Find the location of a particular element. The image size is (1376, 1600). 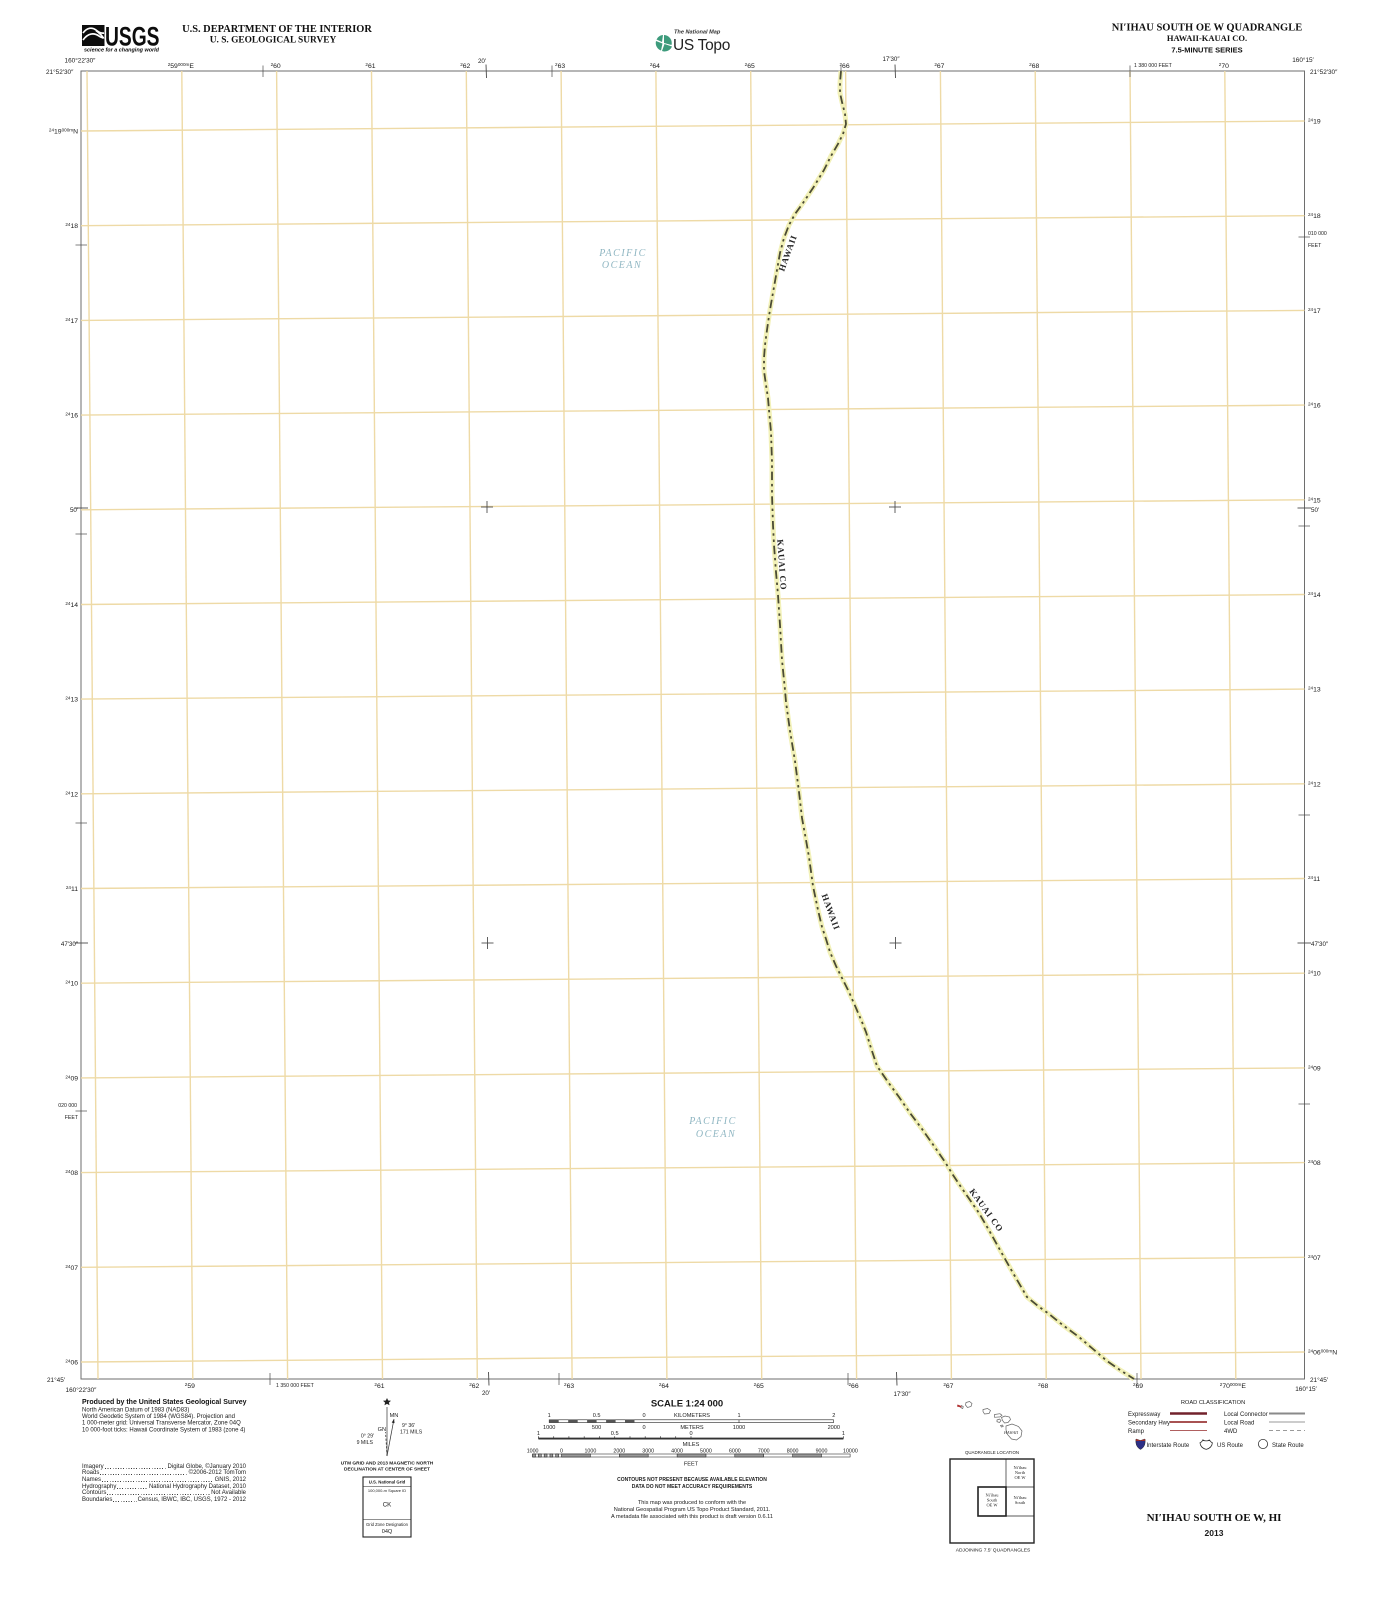

svg-text: 4WD is located at coordinates (1231, 1432).